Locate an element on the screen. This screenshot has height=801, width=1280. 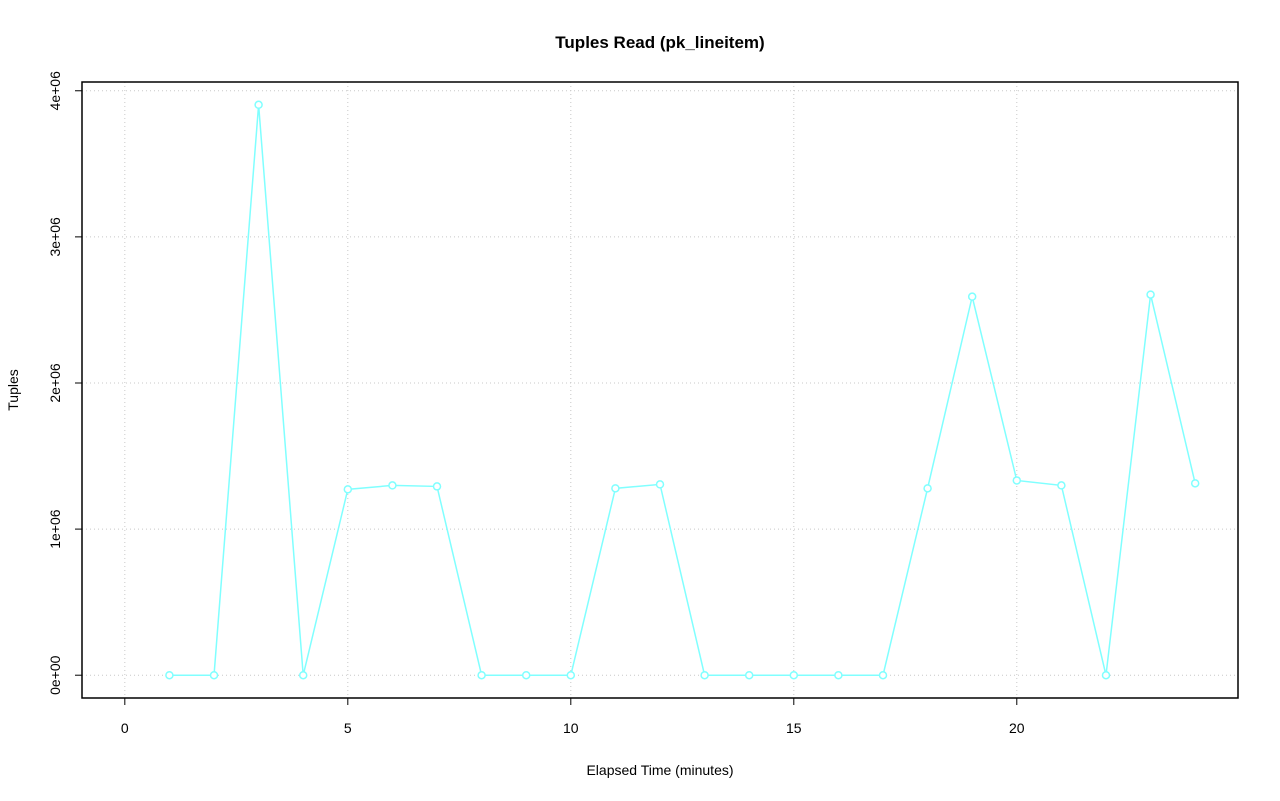
x-axis-label: Elapsed Time (minutes) is located at coordinates (659, 770).